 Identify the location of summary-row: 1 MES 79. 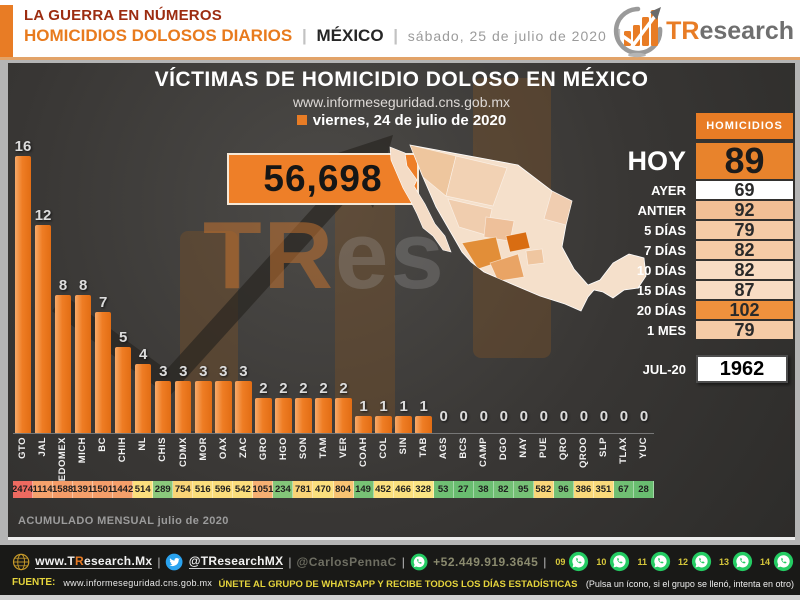
(668, 330).